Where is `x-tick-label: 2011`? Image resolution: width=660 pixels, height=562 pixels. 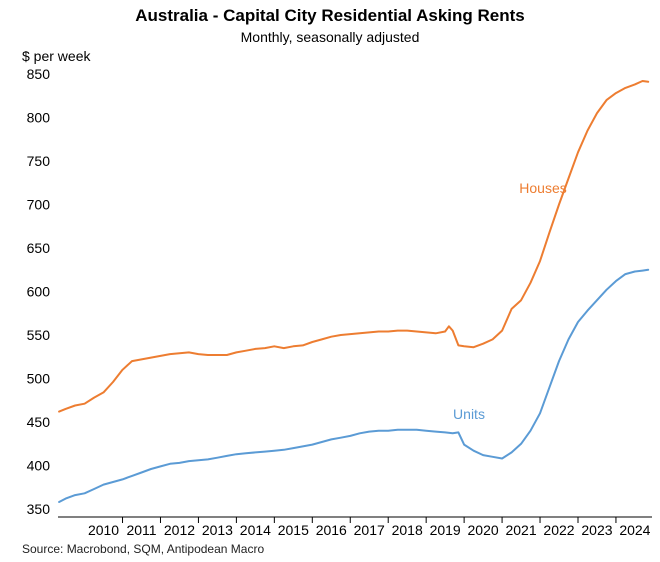
x-tick-label: 2011 is located at coordinates (141, 530).